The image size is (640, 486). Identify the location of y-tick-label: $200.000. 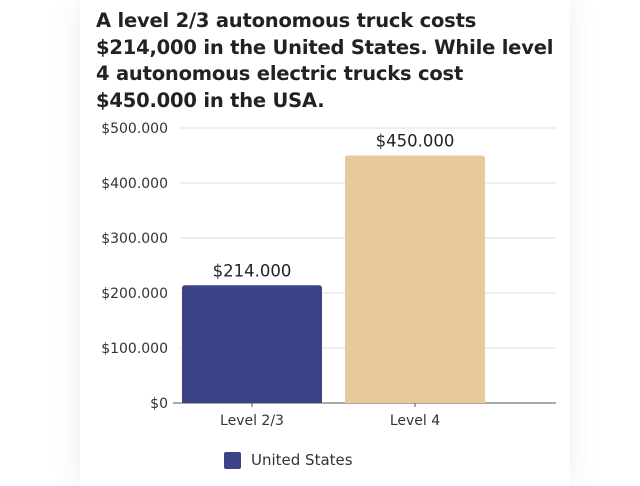
(134, 294).